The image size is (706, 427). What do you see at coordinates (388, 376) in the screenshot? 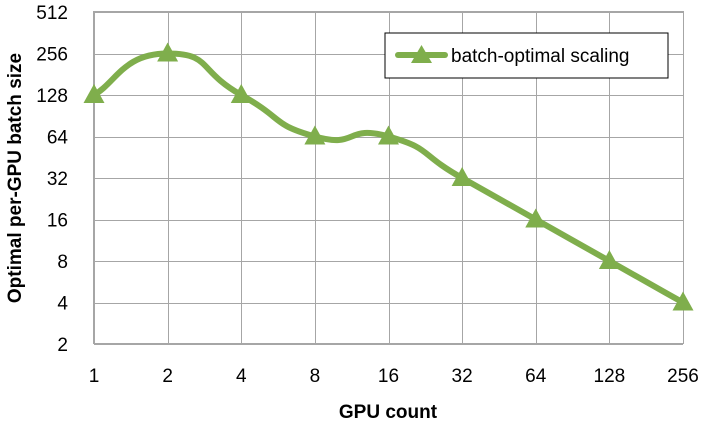
I see `x-tick-label: 16` at bounding box center [388, 376].